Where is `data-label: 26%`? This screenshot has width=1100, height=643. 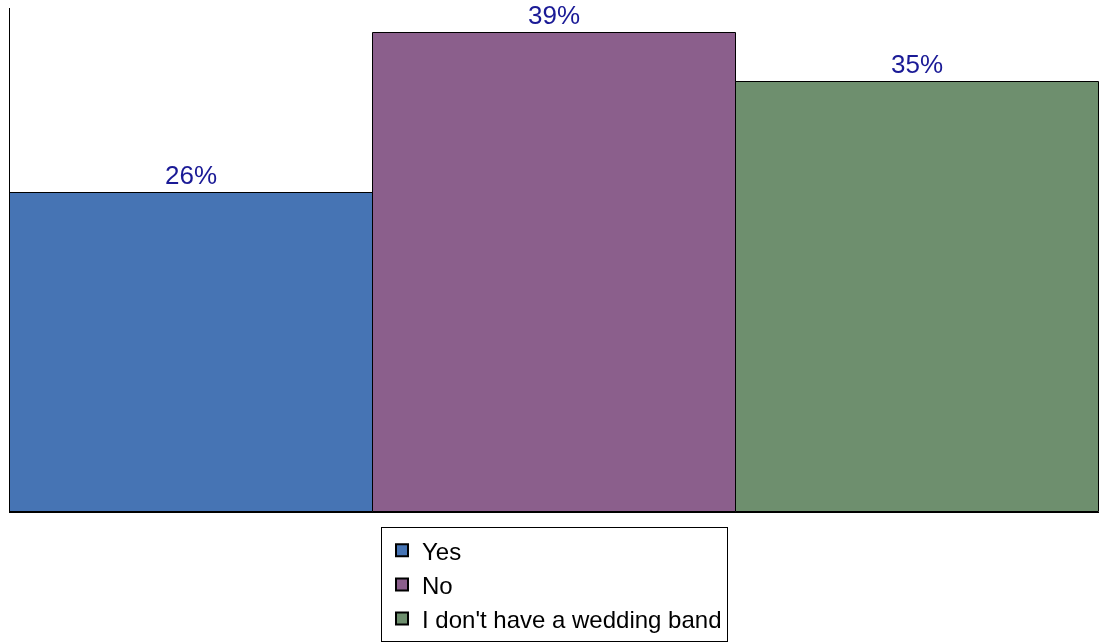 data-label: 26% is located at coordinates (191, 174).